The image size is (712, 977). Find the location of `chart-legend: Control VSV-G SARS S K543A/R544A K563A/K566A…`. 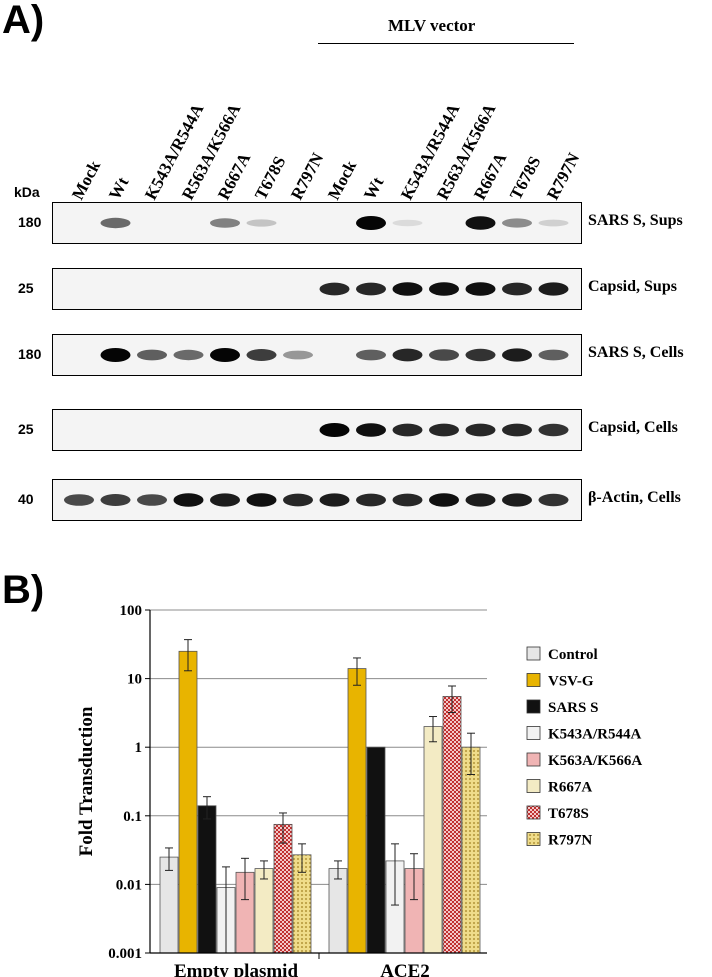

chart-legend: Control VSV-G SARS S K543A/R544A K563A/K566A… is located at coordinates (584, 747).